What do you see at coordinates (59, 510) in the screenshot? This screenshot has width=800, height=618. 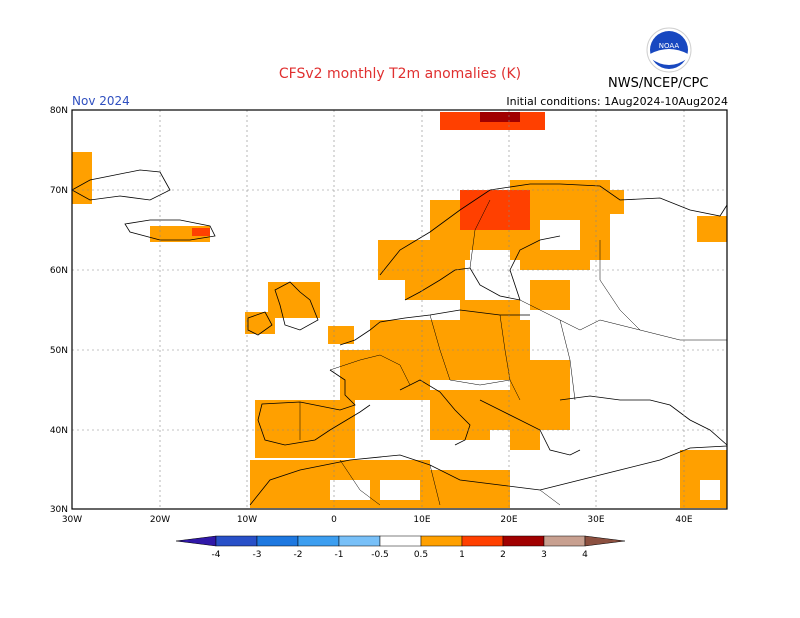 I see `lat-label: 30N` at bounding box center [59, 510].